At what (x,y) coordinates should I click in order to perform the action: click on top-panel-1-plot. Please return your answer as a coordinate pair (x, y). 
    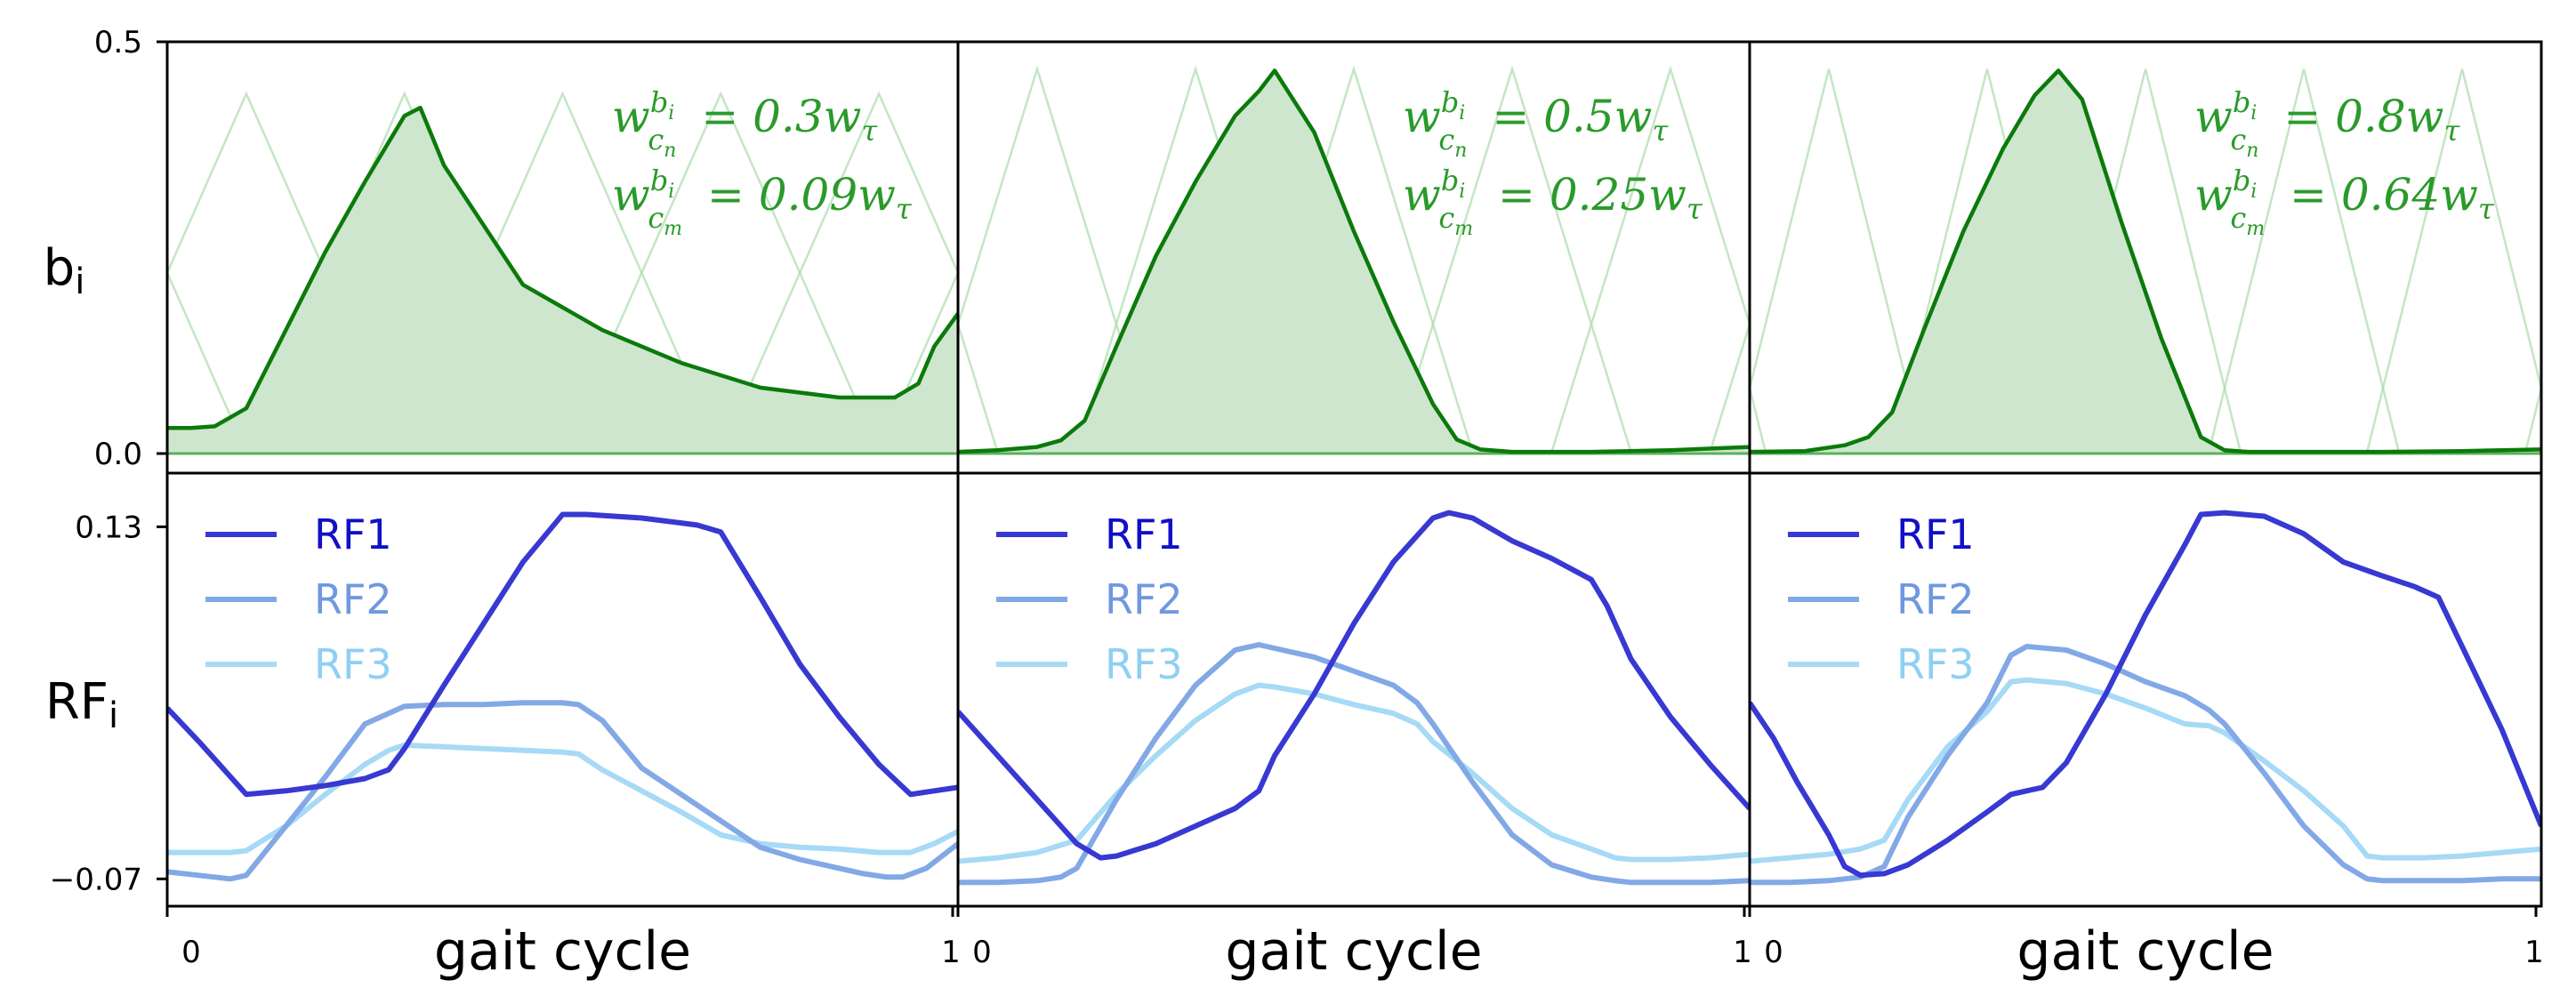
    Looking at the image, I should click on (562, 273).